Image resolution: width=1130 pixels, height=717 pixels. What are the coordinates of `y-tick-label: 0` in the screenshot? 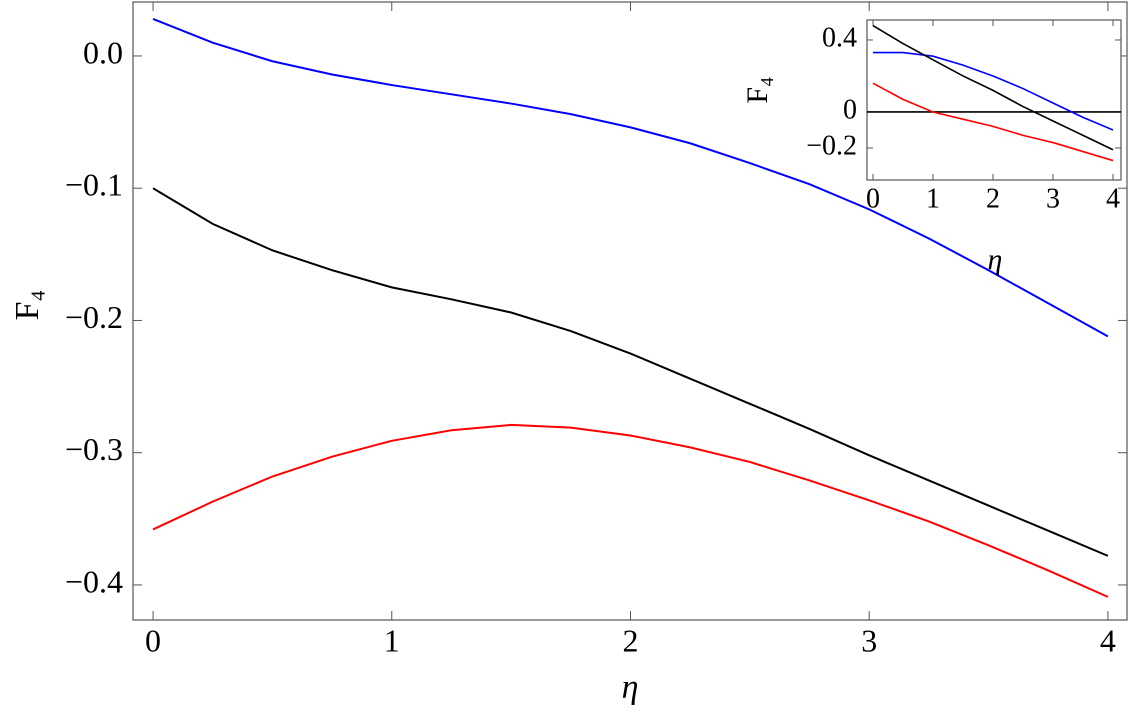 It's located at (850, 109).